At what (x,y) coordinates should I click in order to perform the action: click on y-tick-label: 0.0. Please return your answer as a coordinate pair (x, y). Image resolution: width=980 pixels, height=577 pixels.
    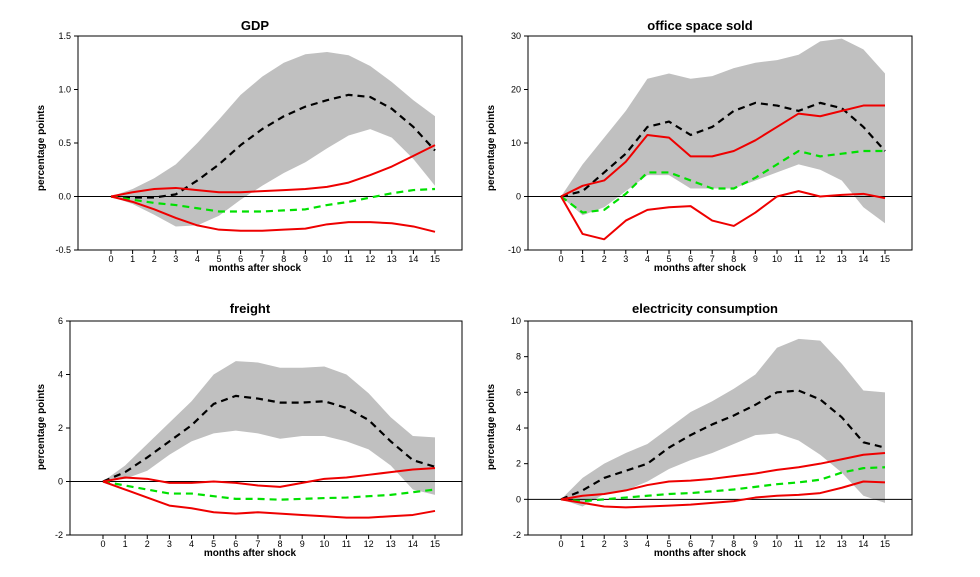
    Looking at the image, I should click on (64, 197).